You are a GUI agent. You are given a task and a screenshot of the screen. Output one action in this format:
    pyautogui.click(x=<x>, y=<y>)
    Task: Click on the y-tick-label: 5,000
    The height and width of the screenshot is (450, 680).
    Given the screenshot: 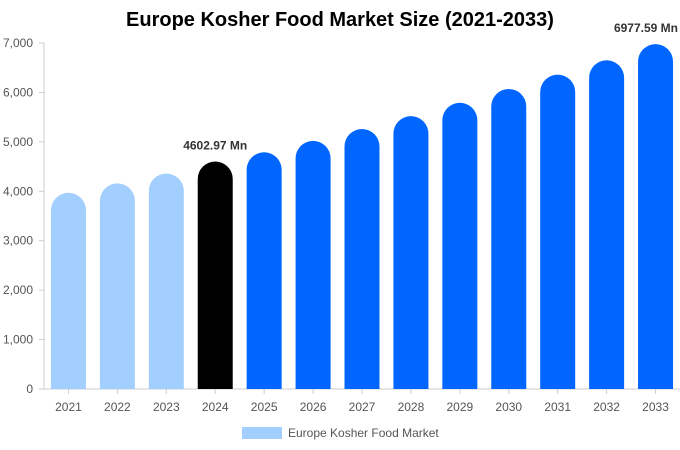 What is the action you would take?
    pyautogui.click(x=18, y=142)
    